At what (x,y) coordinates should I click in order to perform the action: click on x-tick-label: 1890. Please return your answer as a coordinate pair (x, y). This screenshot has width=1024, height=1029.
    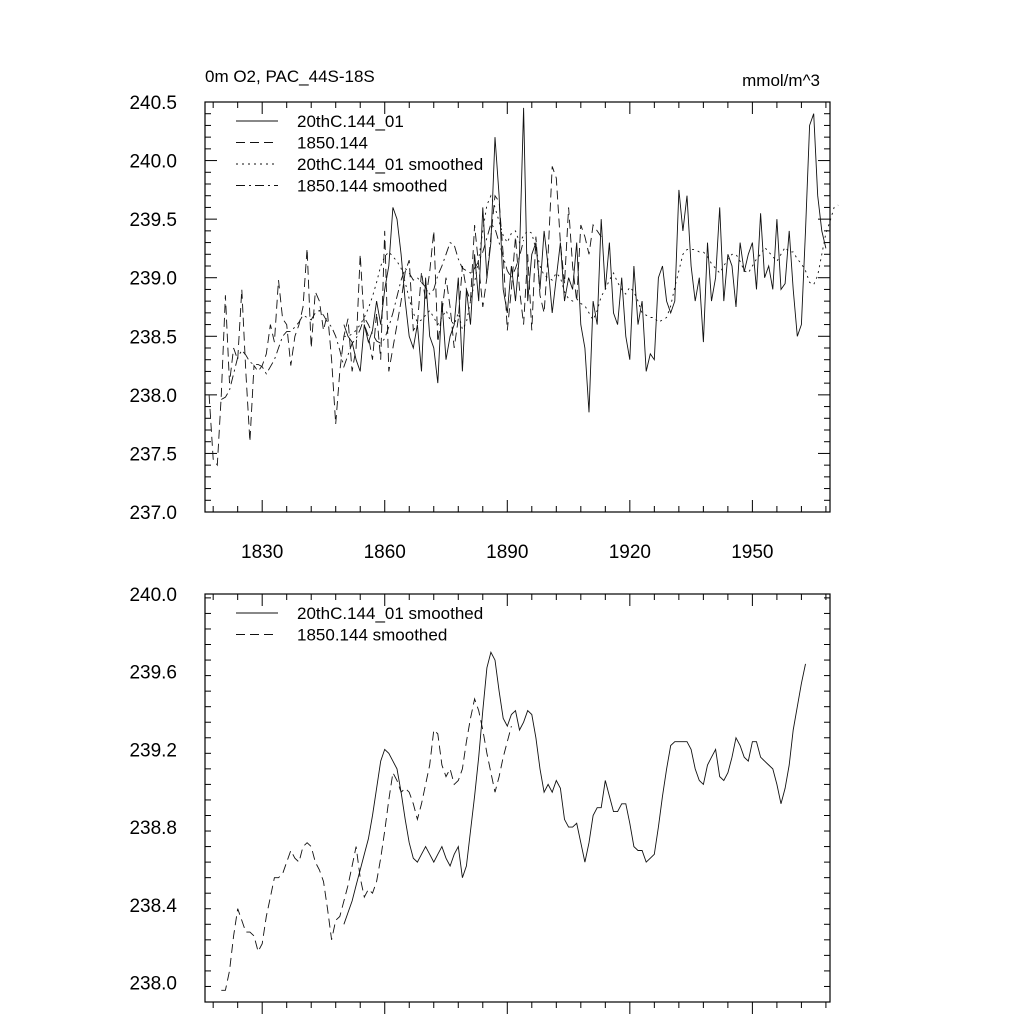
    Looking at the image, I should click on (507, 552).